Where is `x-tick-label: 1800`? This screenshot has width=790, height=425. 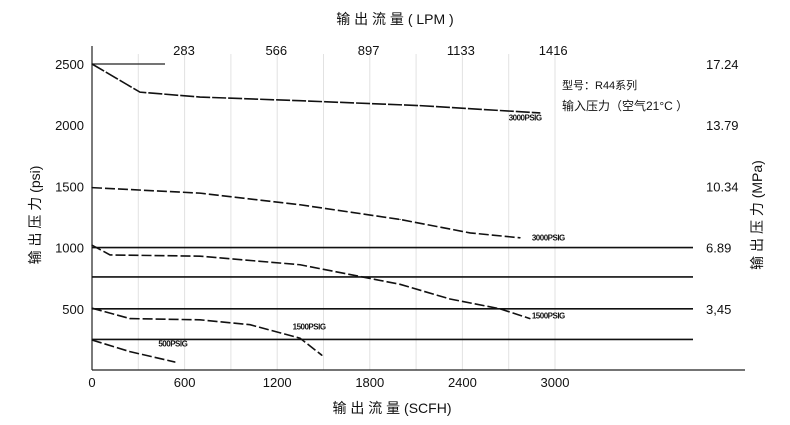
x-tick-label: 1800 is located at coordinates (369, 382).